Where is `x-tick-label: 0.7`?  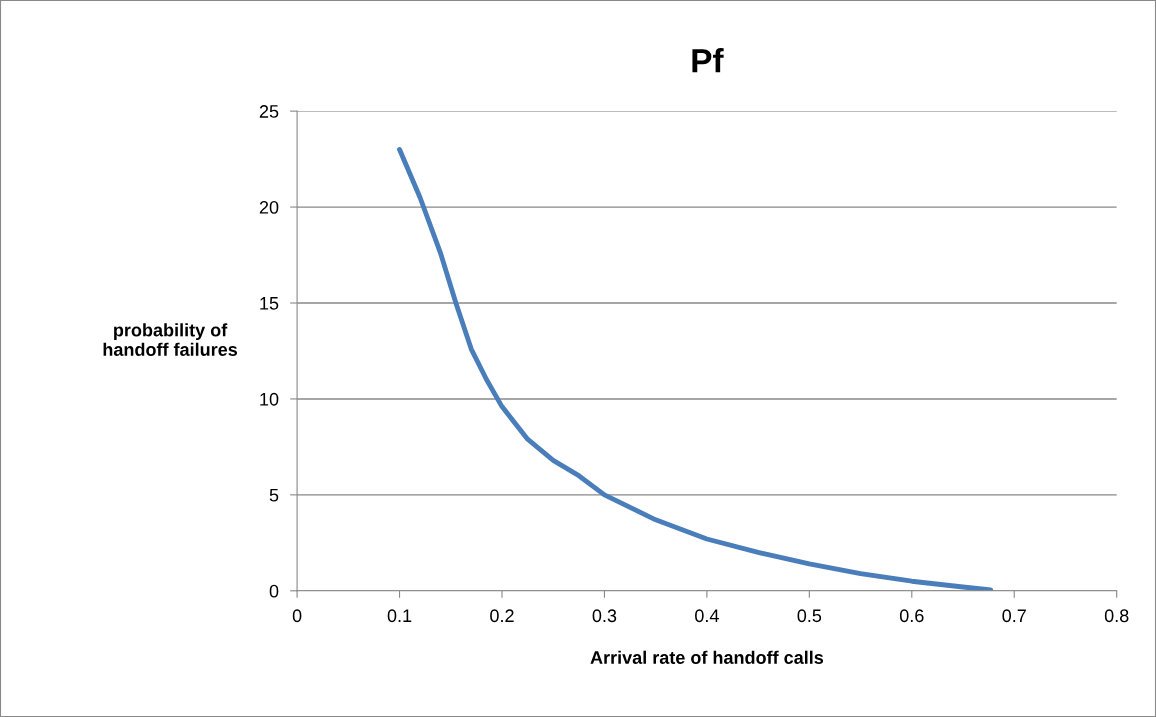
x-tick-label: 0.7 is located at coordinates (1014, 616).